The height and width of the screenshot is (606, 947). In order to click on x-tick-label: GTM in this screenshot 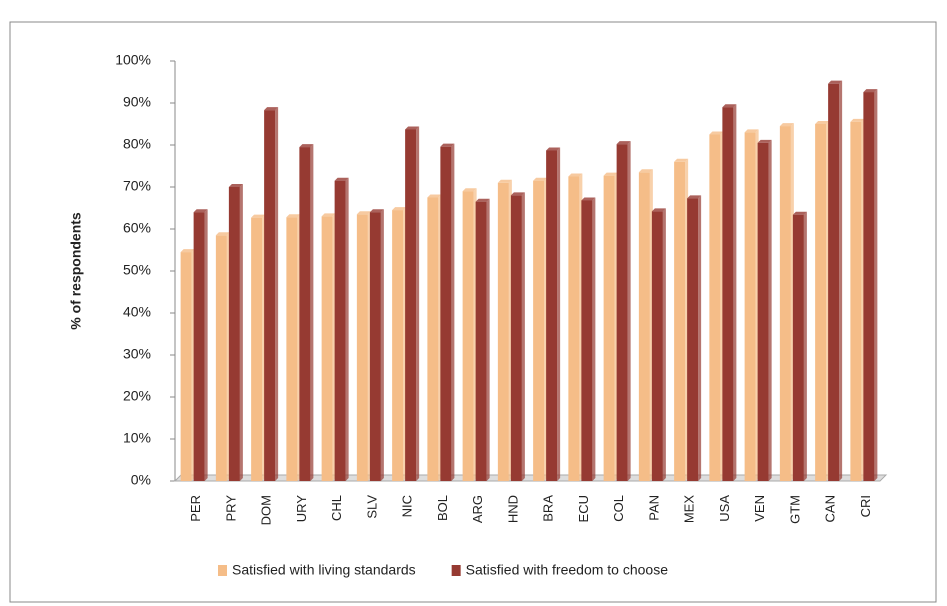, I will do `click(794, 509)`.